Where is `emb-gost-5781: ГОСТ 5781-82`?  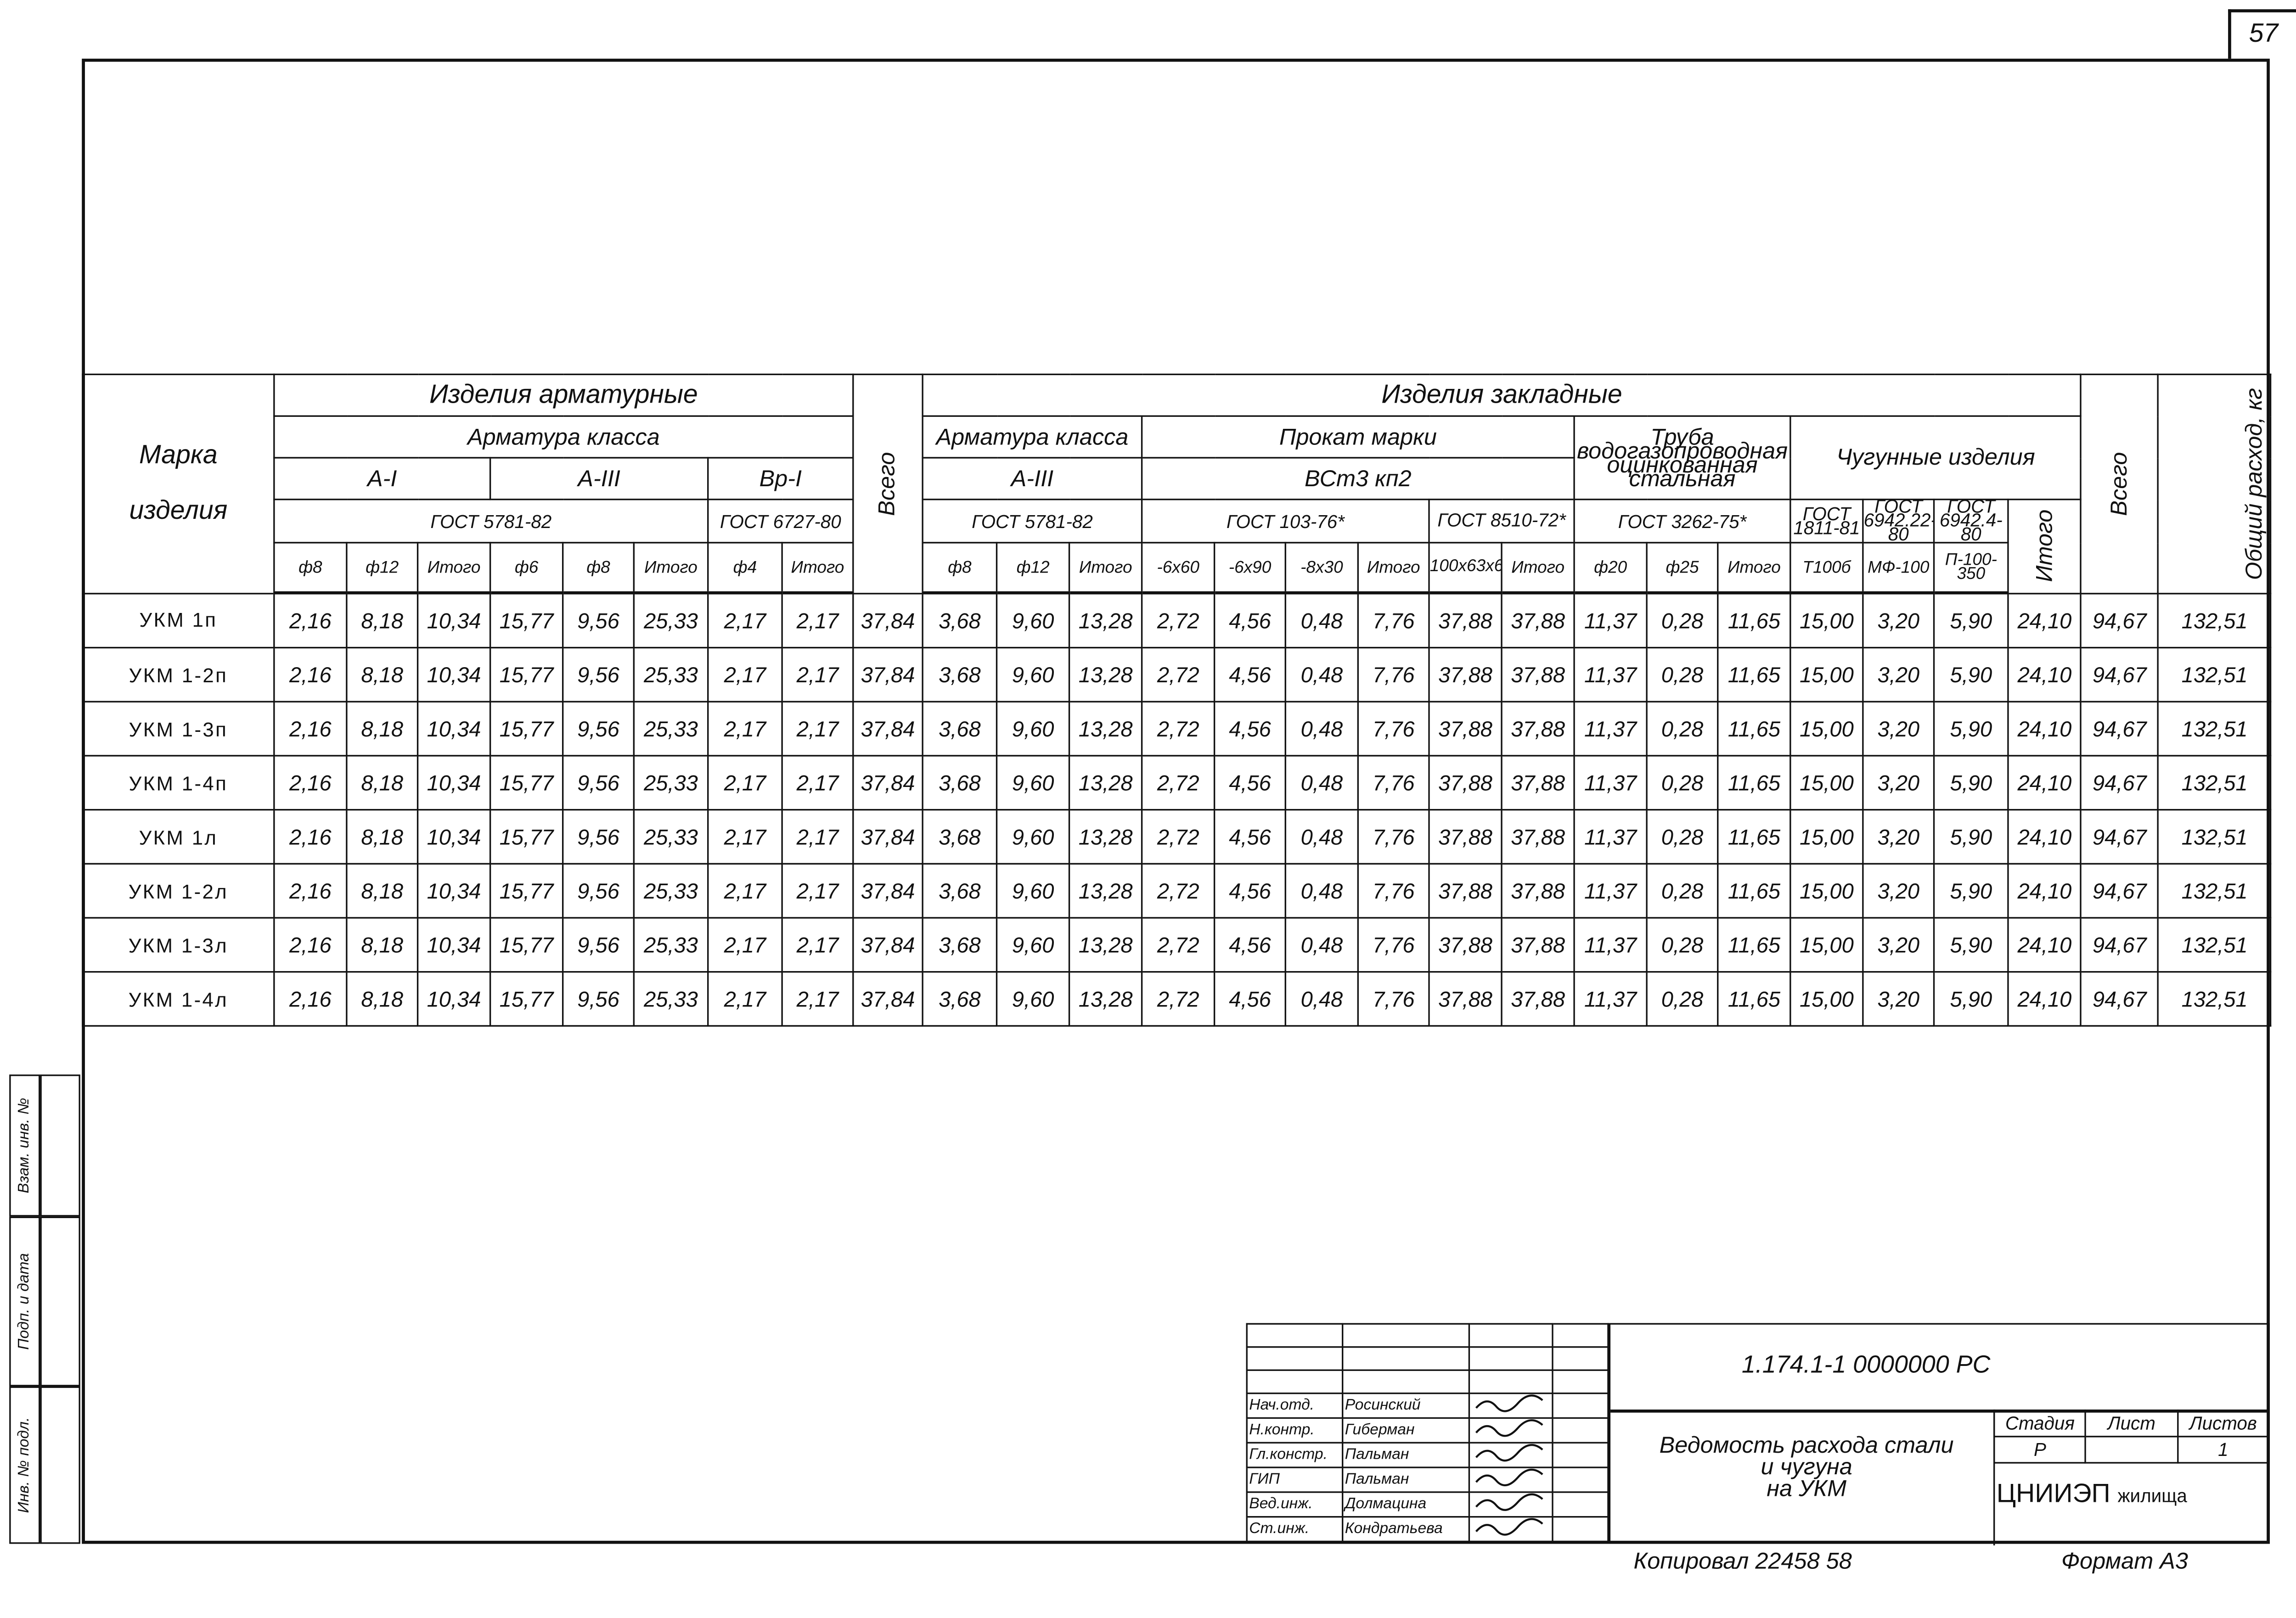 emb-gost-5781: ГОСТ 5781-82 is located at coordinates (1032, 521).